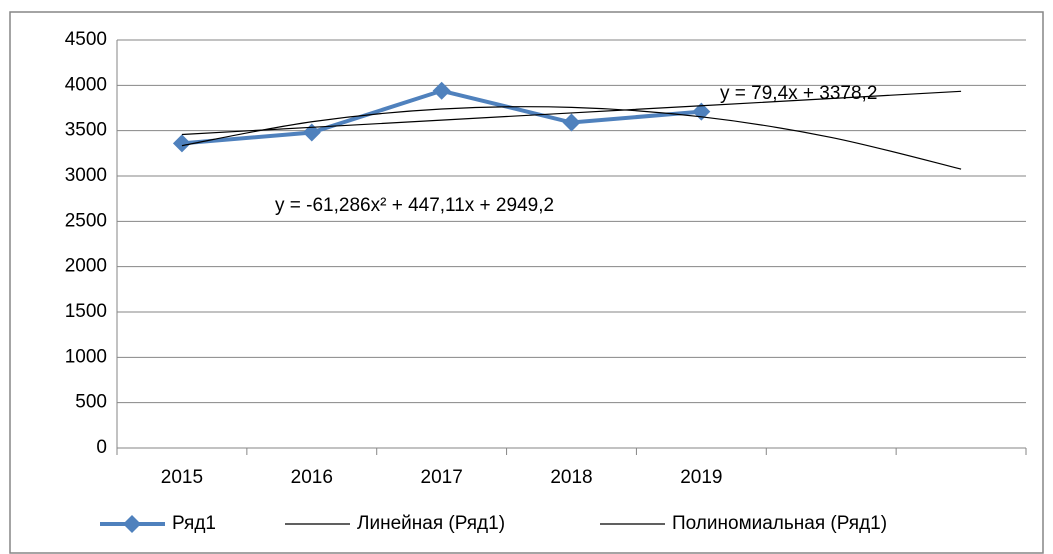 The image size is (1053, 554). What do you see at coordinates (798, 93) in the screenshot?
I see `linear-equation: y = 79,4x + 3378,2` at bounding box center [798, 93].